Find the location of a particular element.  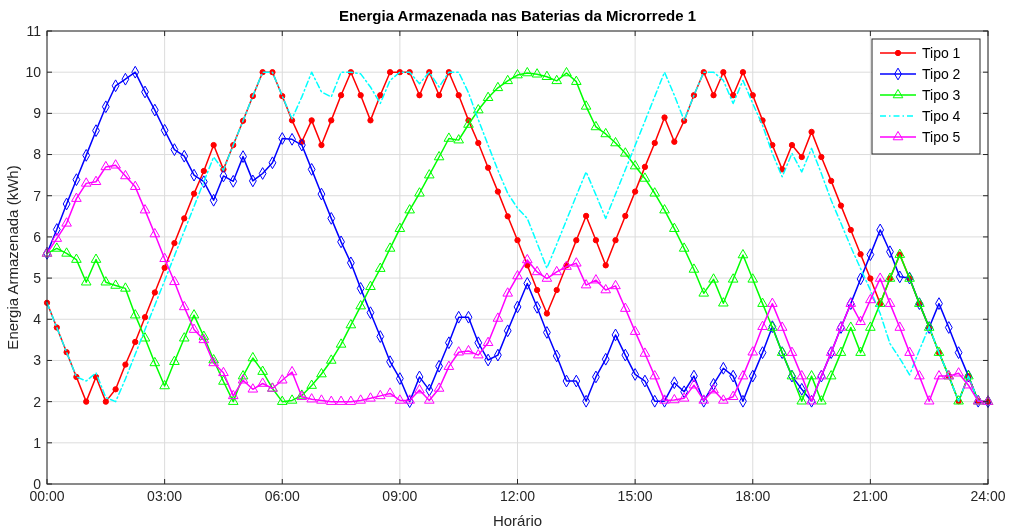

legend-label: Tipo 2 is located at coordinates (941, 73).